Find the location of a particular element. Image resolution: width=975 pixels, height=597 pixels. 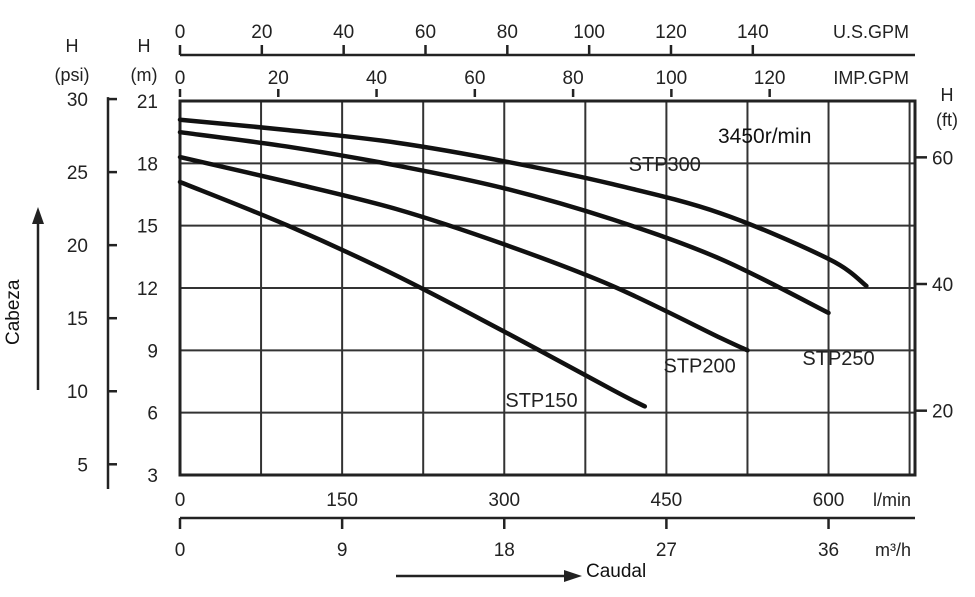

x-lmin-tick-label: 600 is located at coordinates (829, 500).